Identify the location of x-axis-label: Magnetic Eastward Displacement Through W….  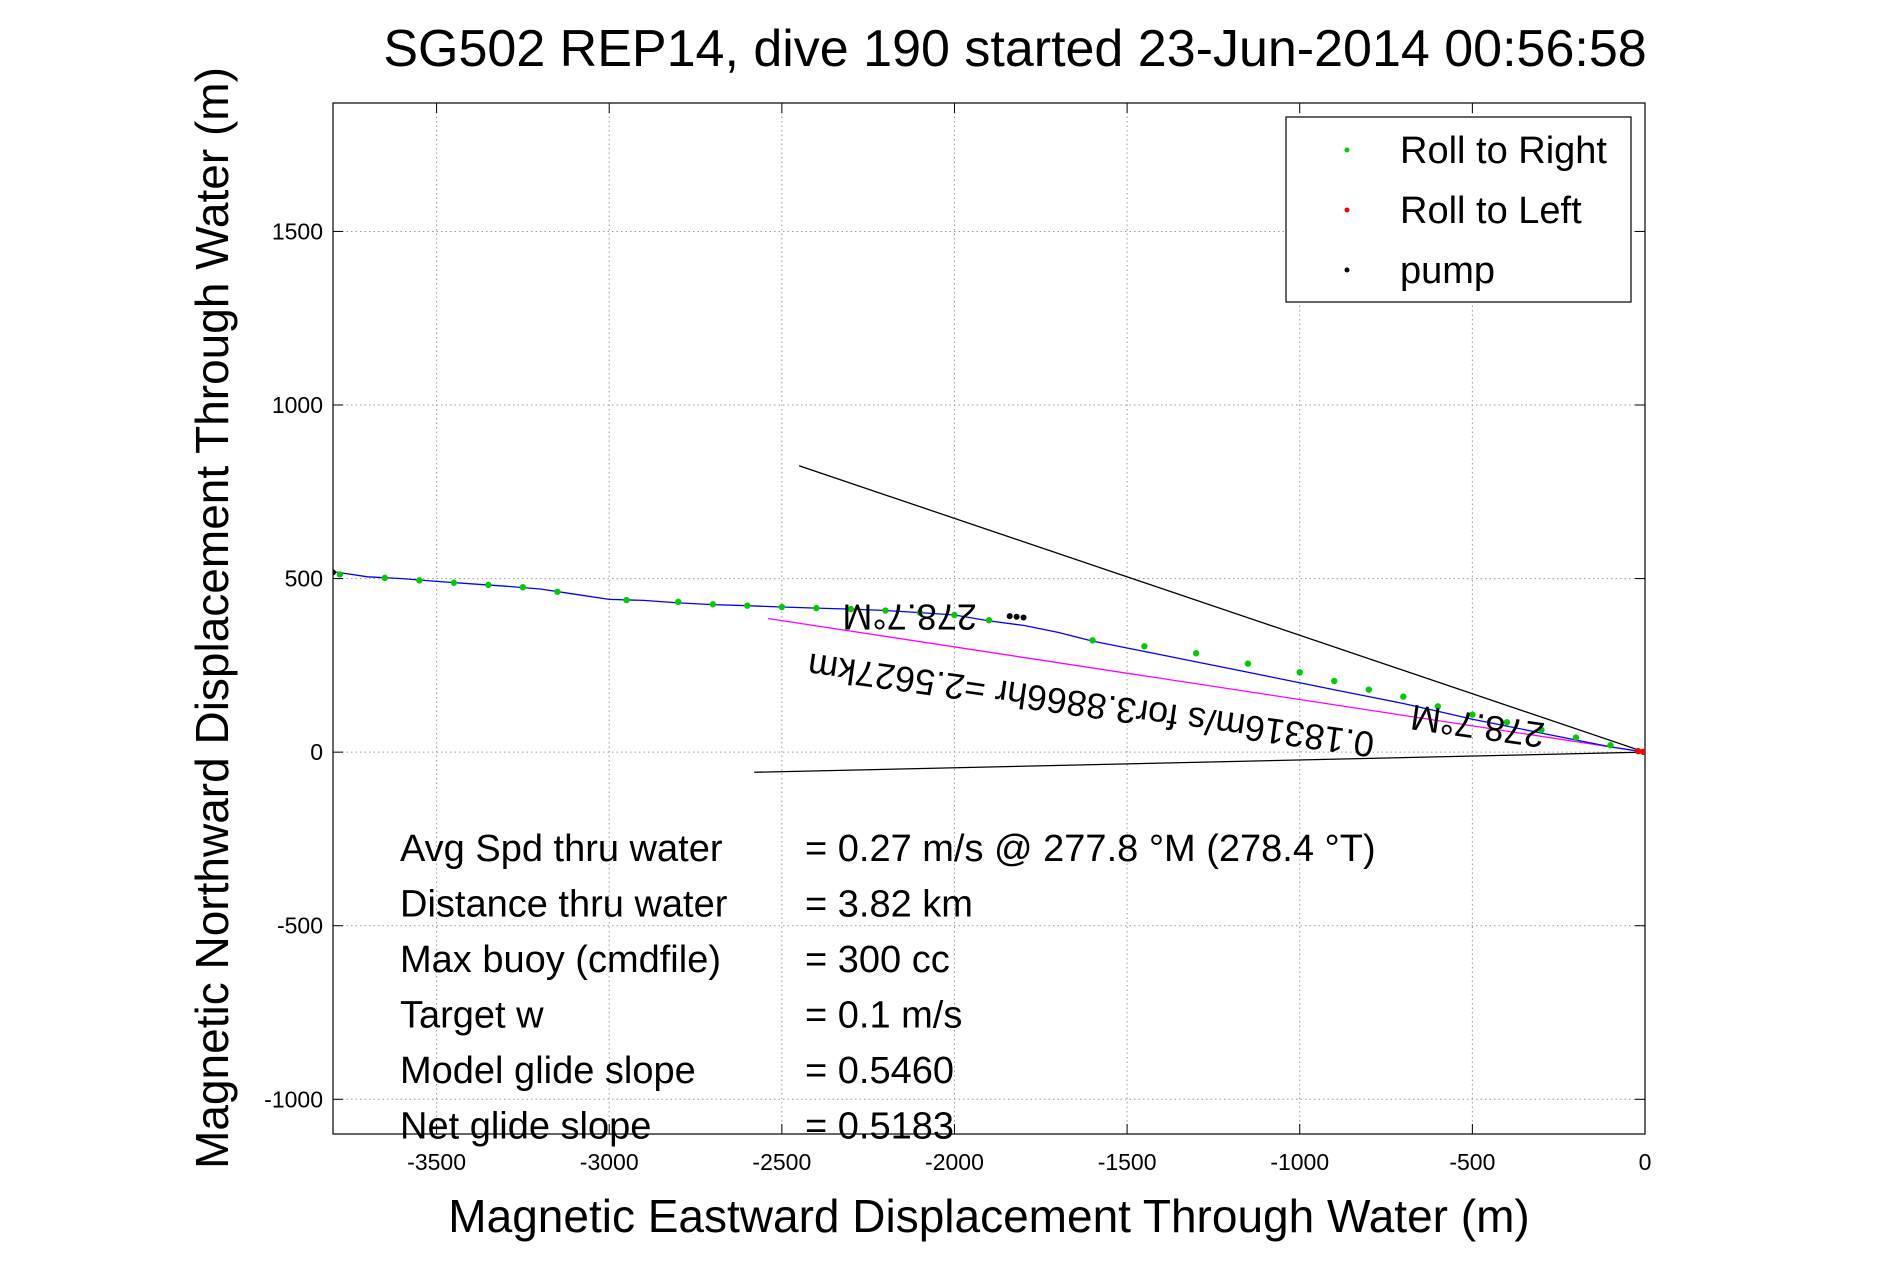
(988, 1216).